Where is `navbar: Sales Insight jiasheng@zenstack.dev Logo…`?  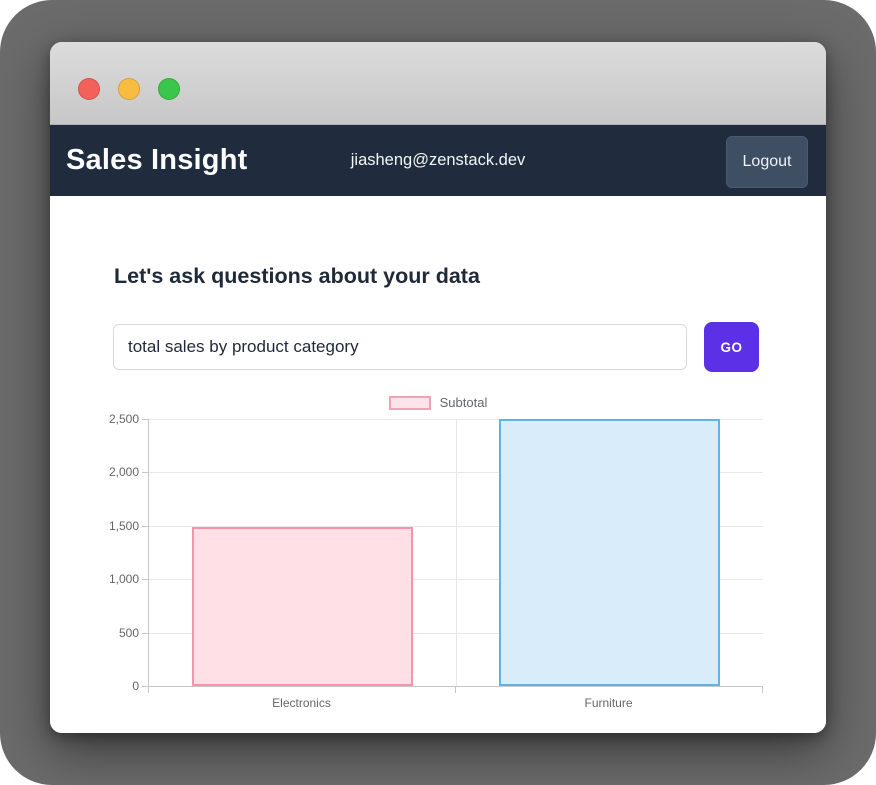
navbar: Sales Insight jiasheng@zenstack.dev Logo… is located at coordinates (438, 160).